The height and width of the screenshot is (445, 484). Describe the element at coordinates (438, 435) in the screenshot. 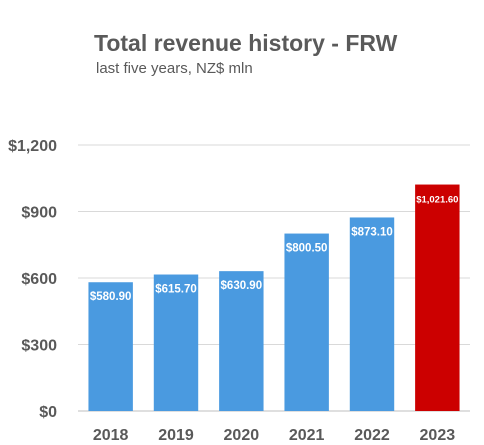

I see `x-tick-label: 2023` at that location.